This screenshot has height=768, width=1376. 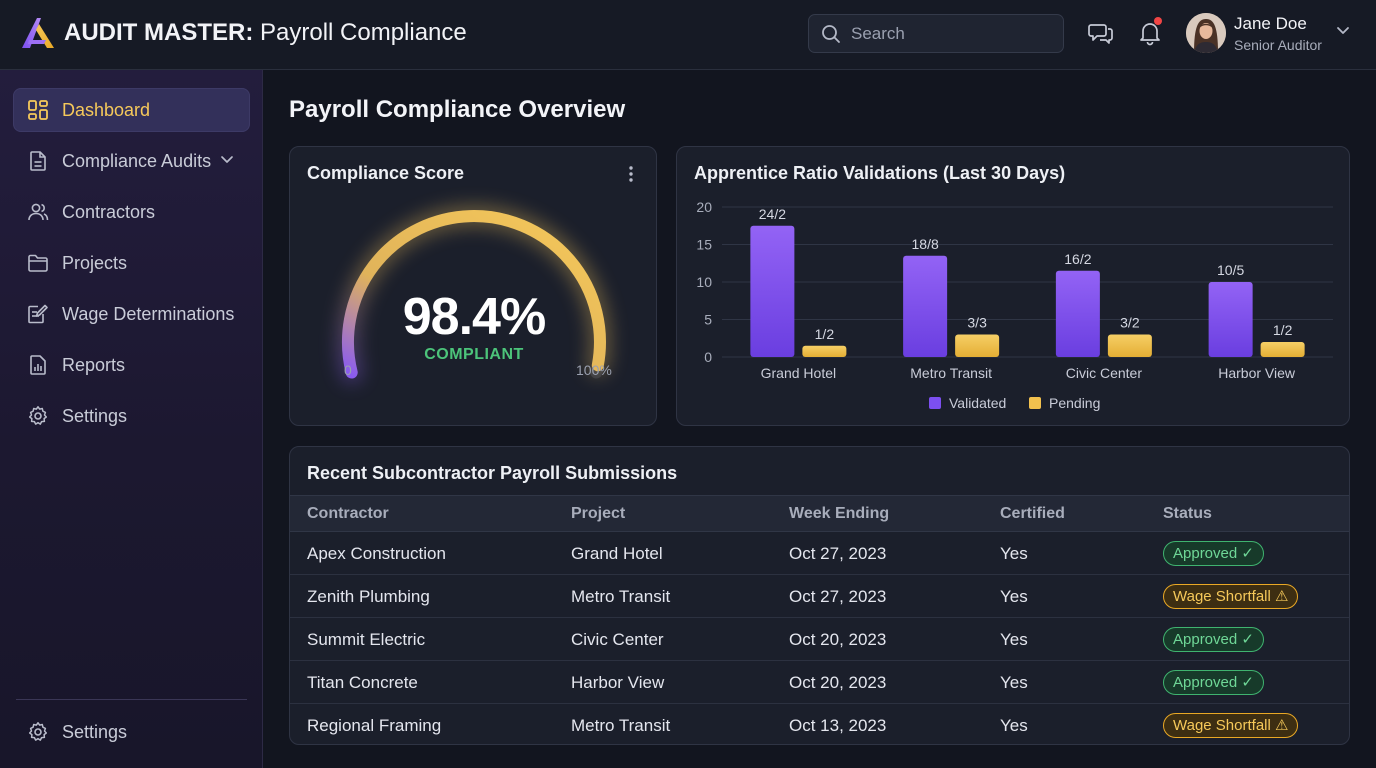 What do you see at coordinates (951, 373) in the screenshot?
I see `x-tick-label: Metro Transit` at bounding box center [951, 373].